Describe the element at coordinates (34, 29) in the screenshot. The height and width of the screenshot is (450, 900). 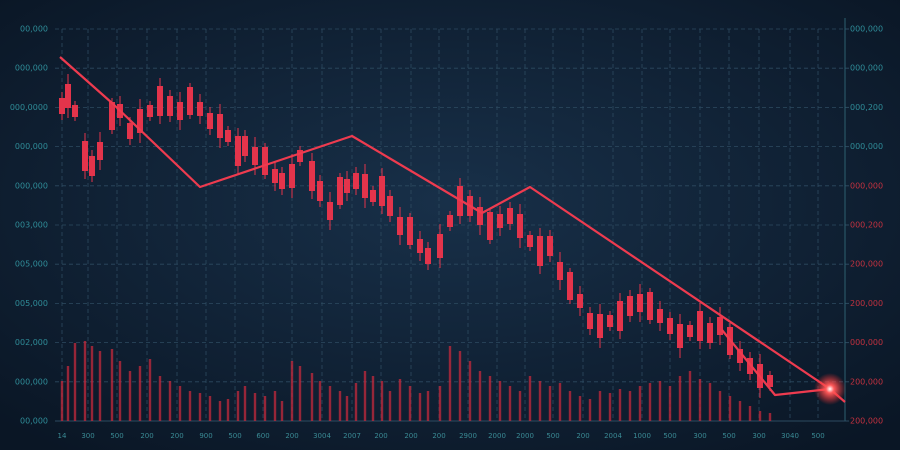
I see `y-tick-label: 00,000` at that location.